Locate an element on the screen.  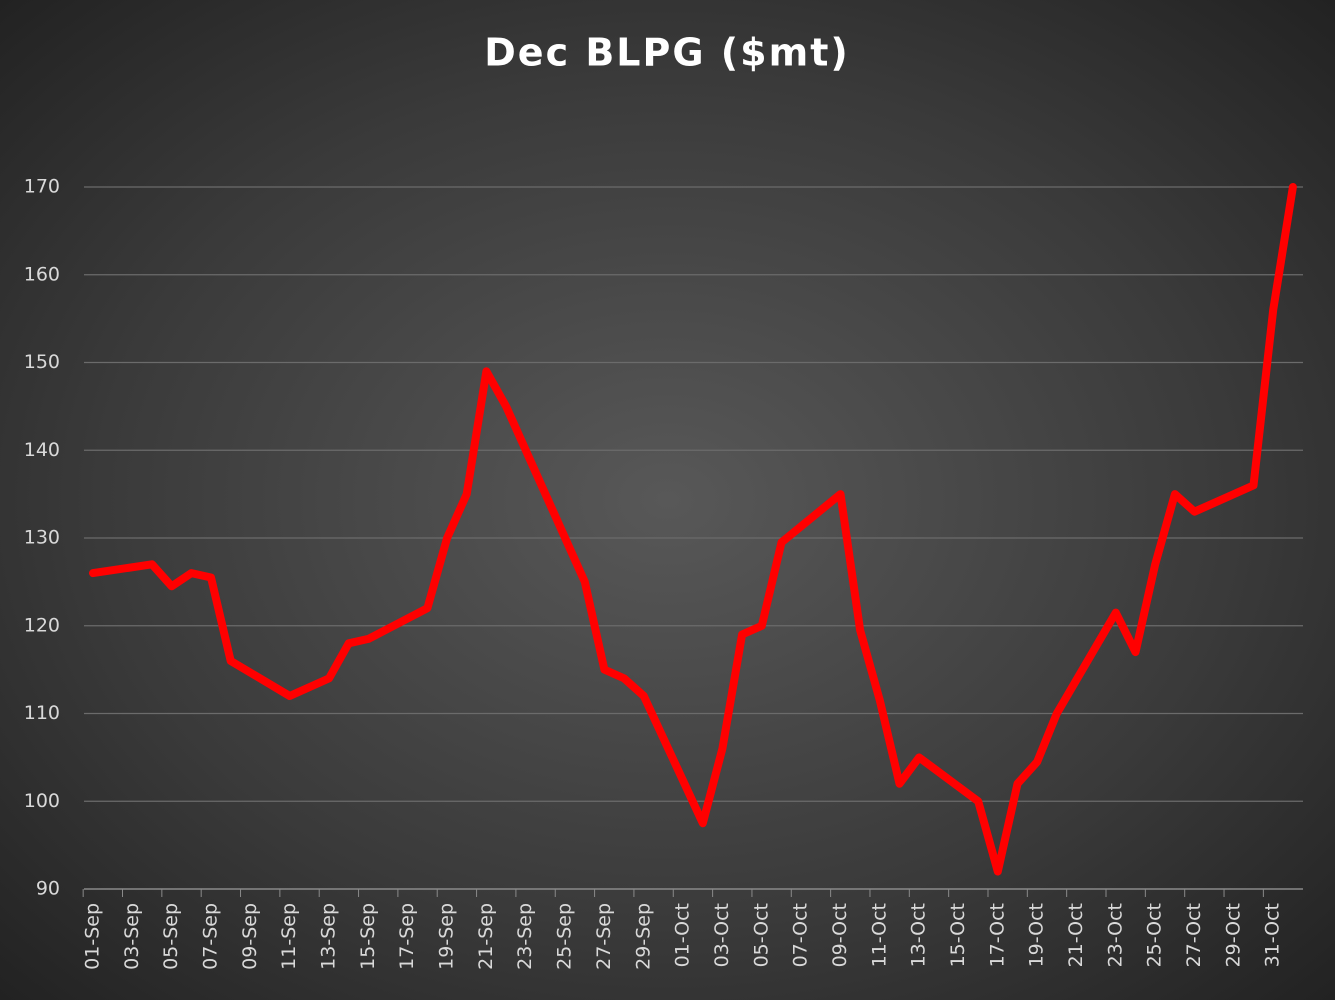
x-tick-label: 29-Oct is located at coordinates (1233, 935).